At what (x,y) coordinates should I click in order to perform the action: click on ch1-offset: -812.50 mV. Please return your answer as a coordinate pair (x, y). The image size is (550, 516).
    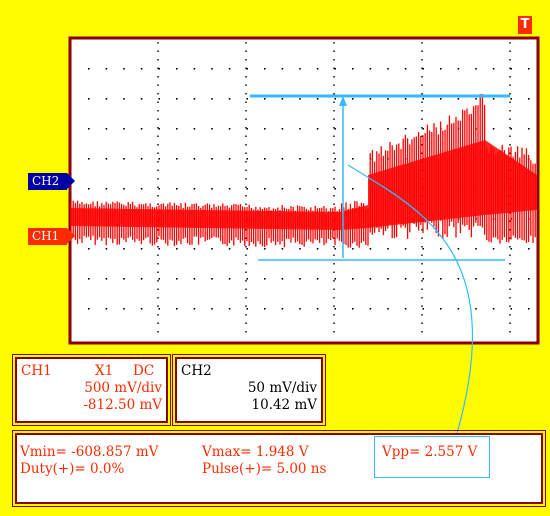
    Looking at the image, I should click on (122, 405).